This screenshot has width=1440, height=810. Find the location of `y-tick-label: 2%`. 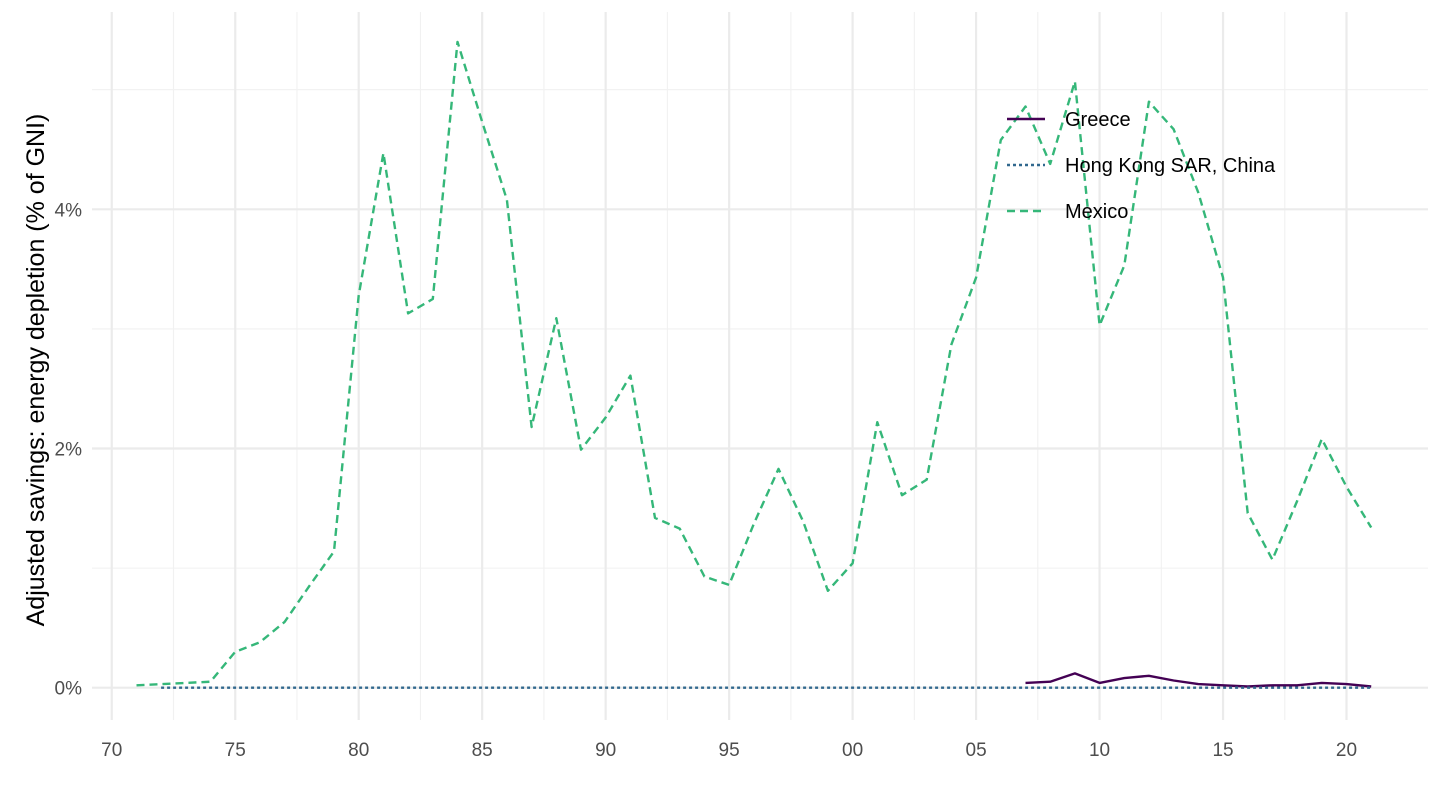

y-tick-label: 2% is located at coordinates (69, 450).